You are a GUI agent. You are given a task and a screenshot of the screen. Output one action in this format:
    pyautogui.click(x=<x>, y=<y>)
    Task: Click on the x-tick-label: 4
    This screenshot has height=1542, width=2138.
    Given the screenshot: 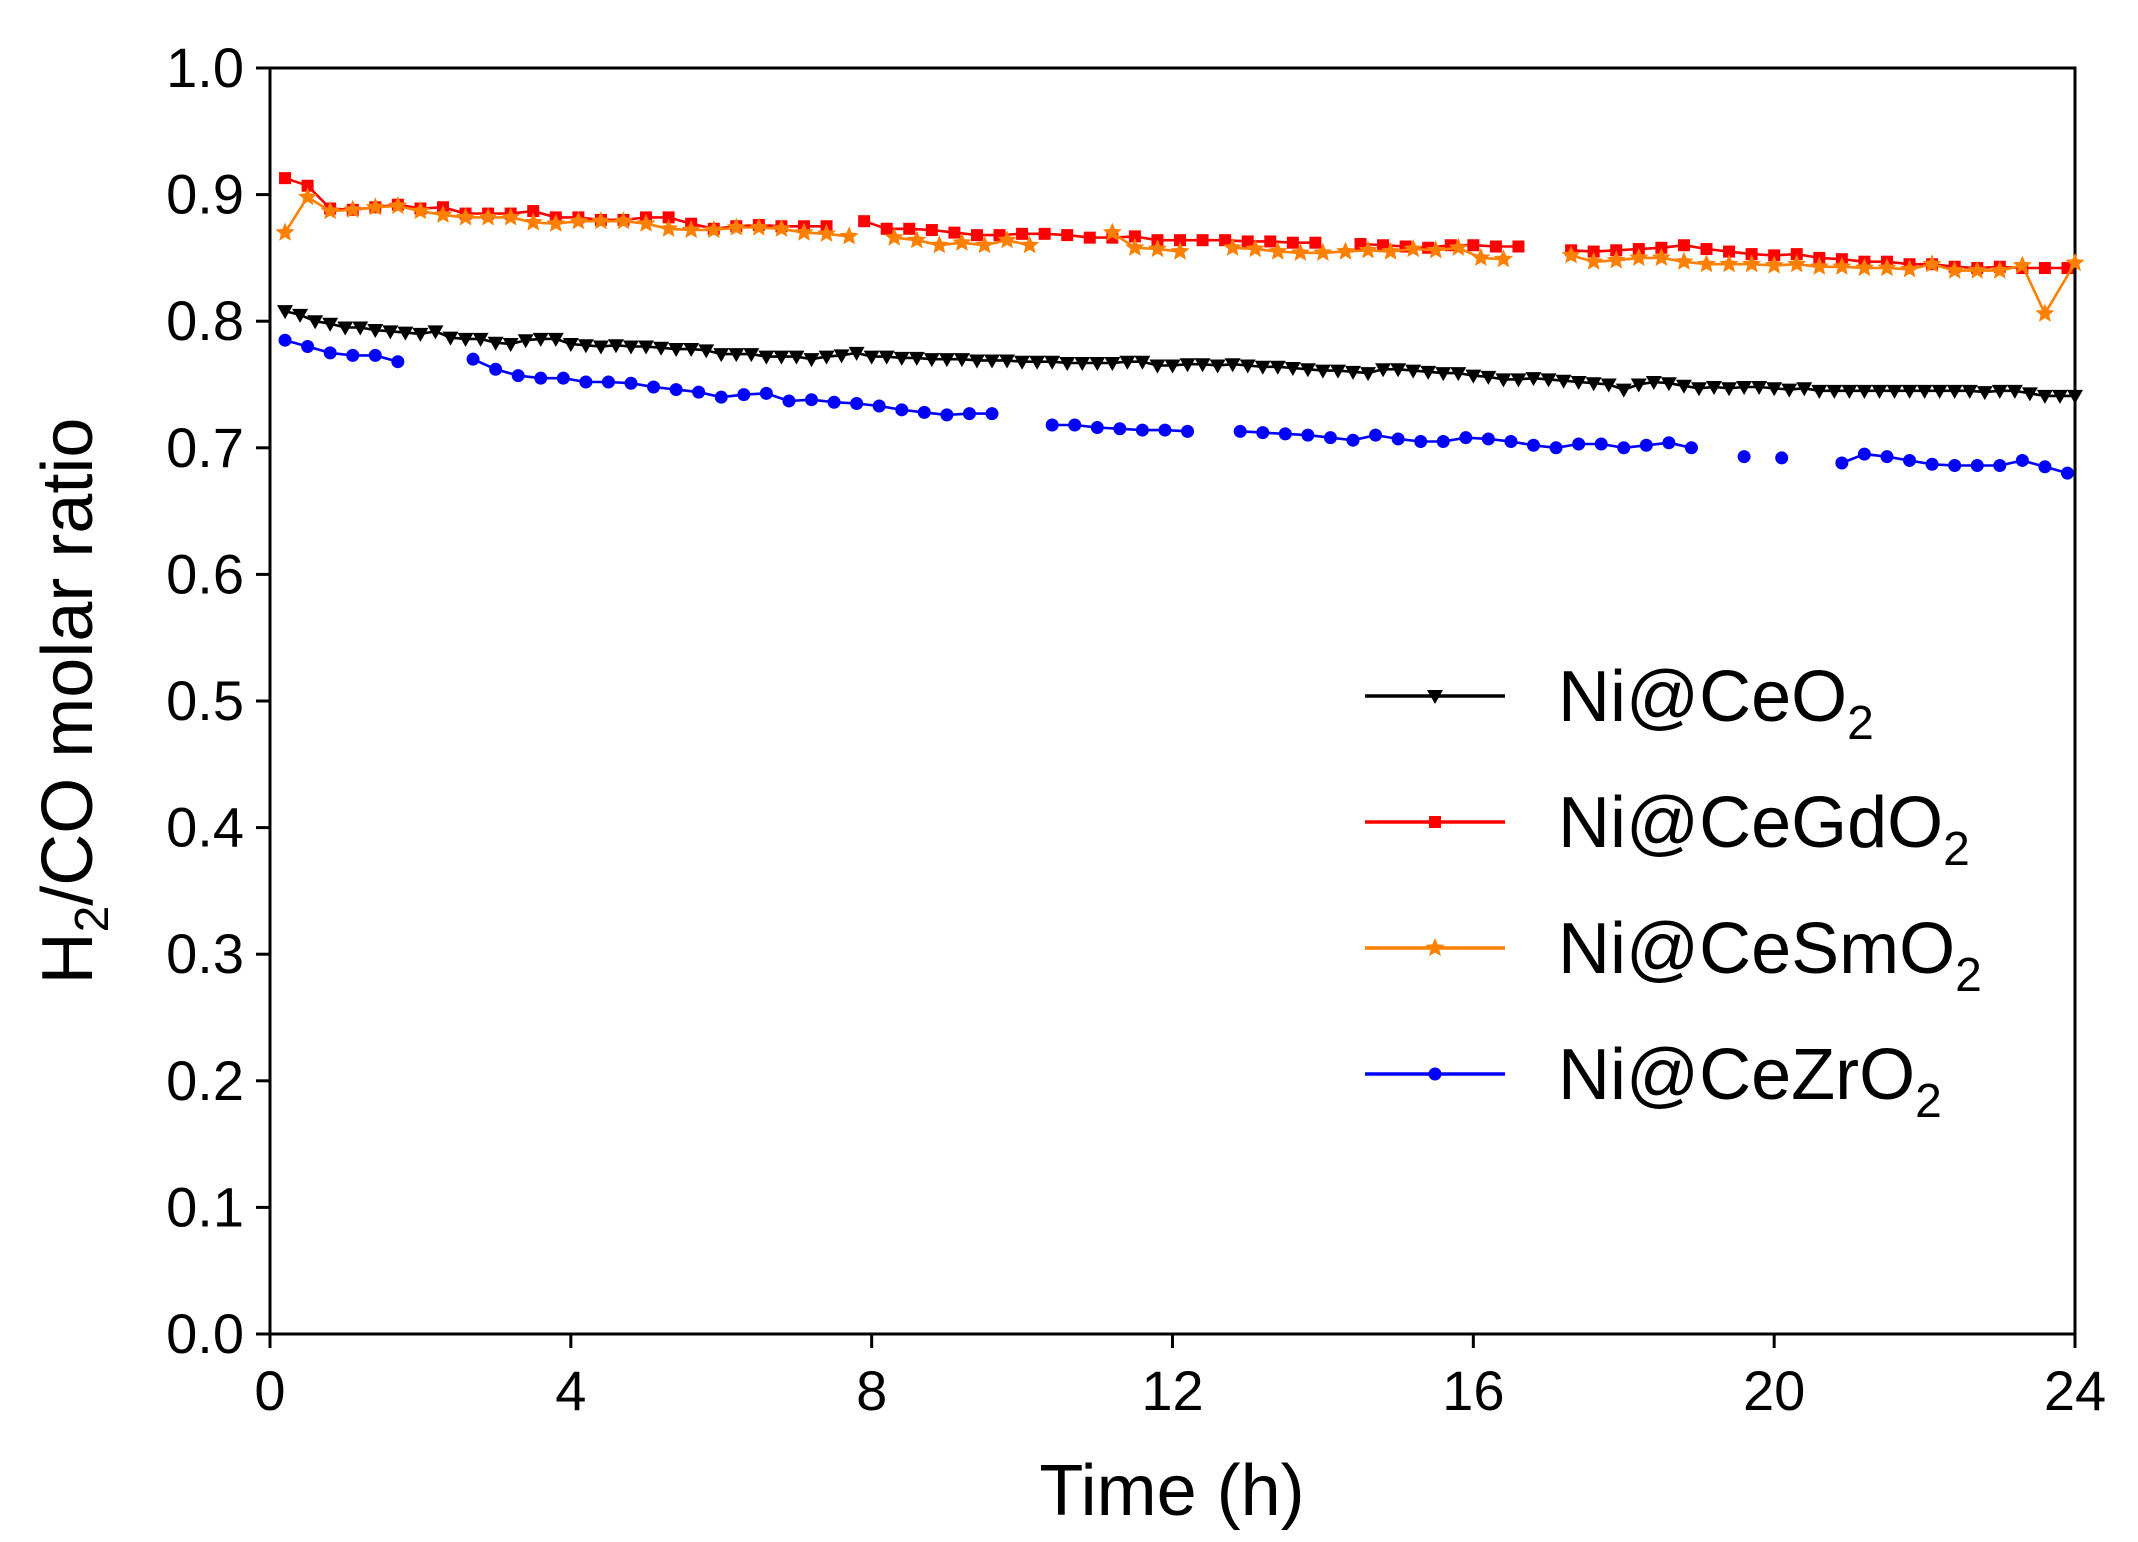 What is the action you would take?
    pyautogui.click(x=570, y=1390)
    